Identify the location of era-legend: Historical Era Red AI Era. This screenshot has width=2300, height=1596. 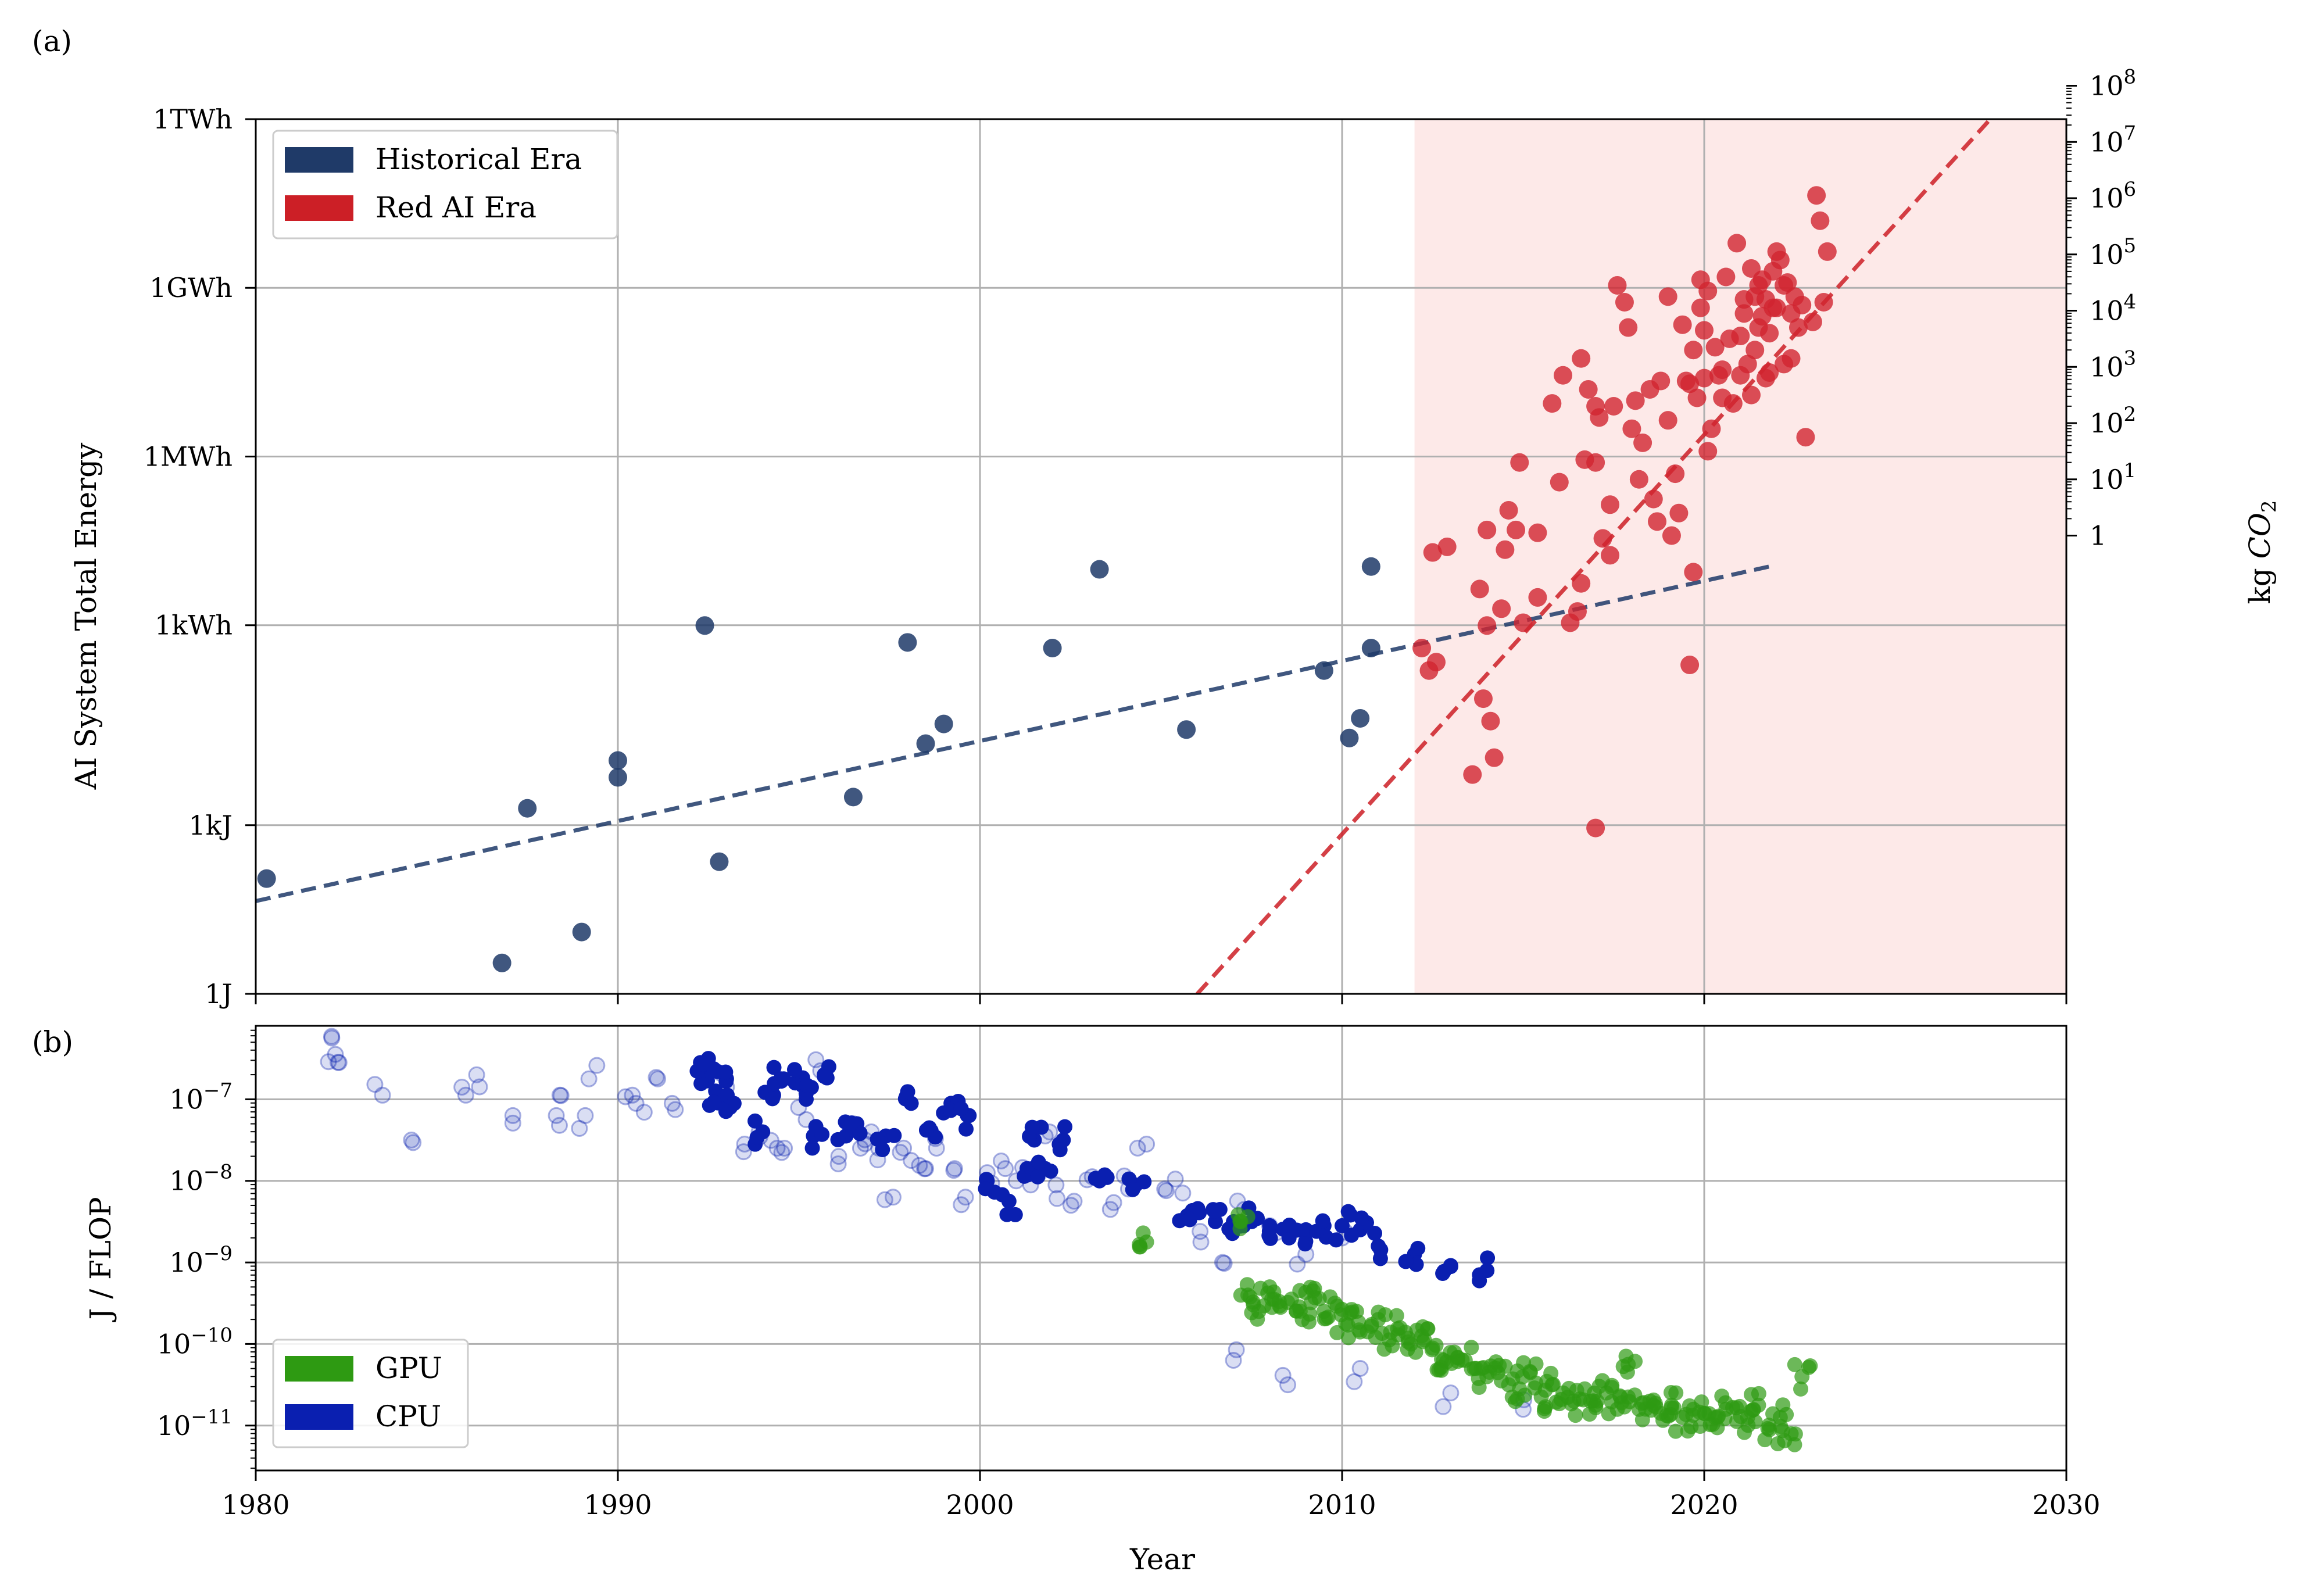
(445, 184).